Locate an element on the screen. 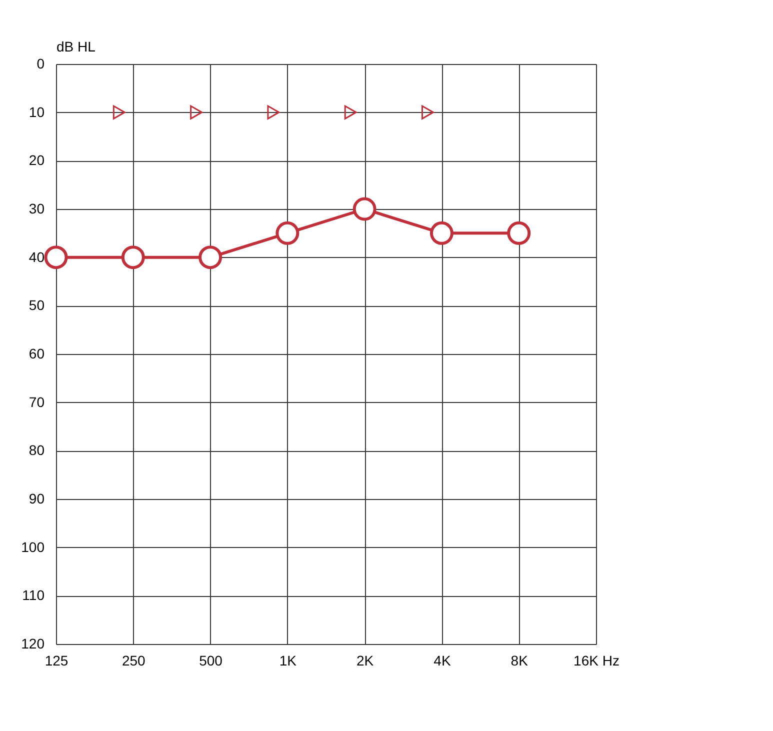 The height and width of the screenshot is (731, 773). y-tick-label: 40 is located at coordinates (36, 256).